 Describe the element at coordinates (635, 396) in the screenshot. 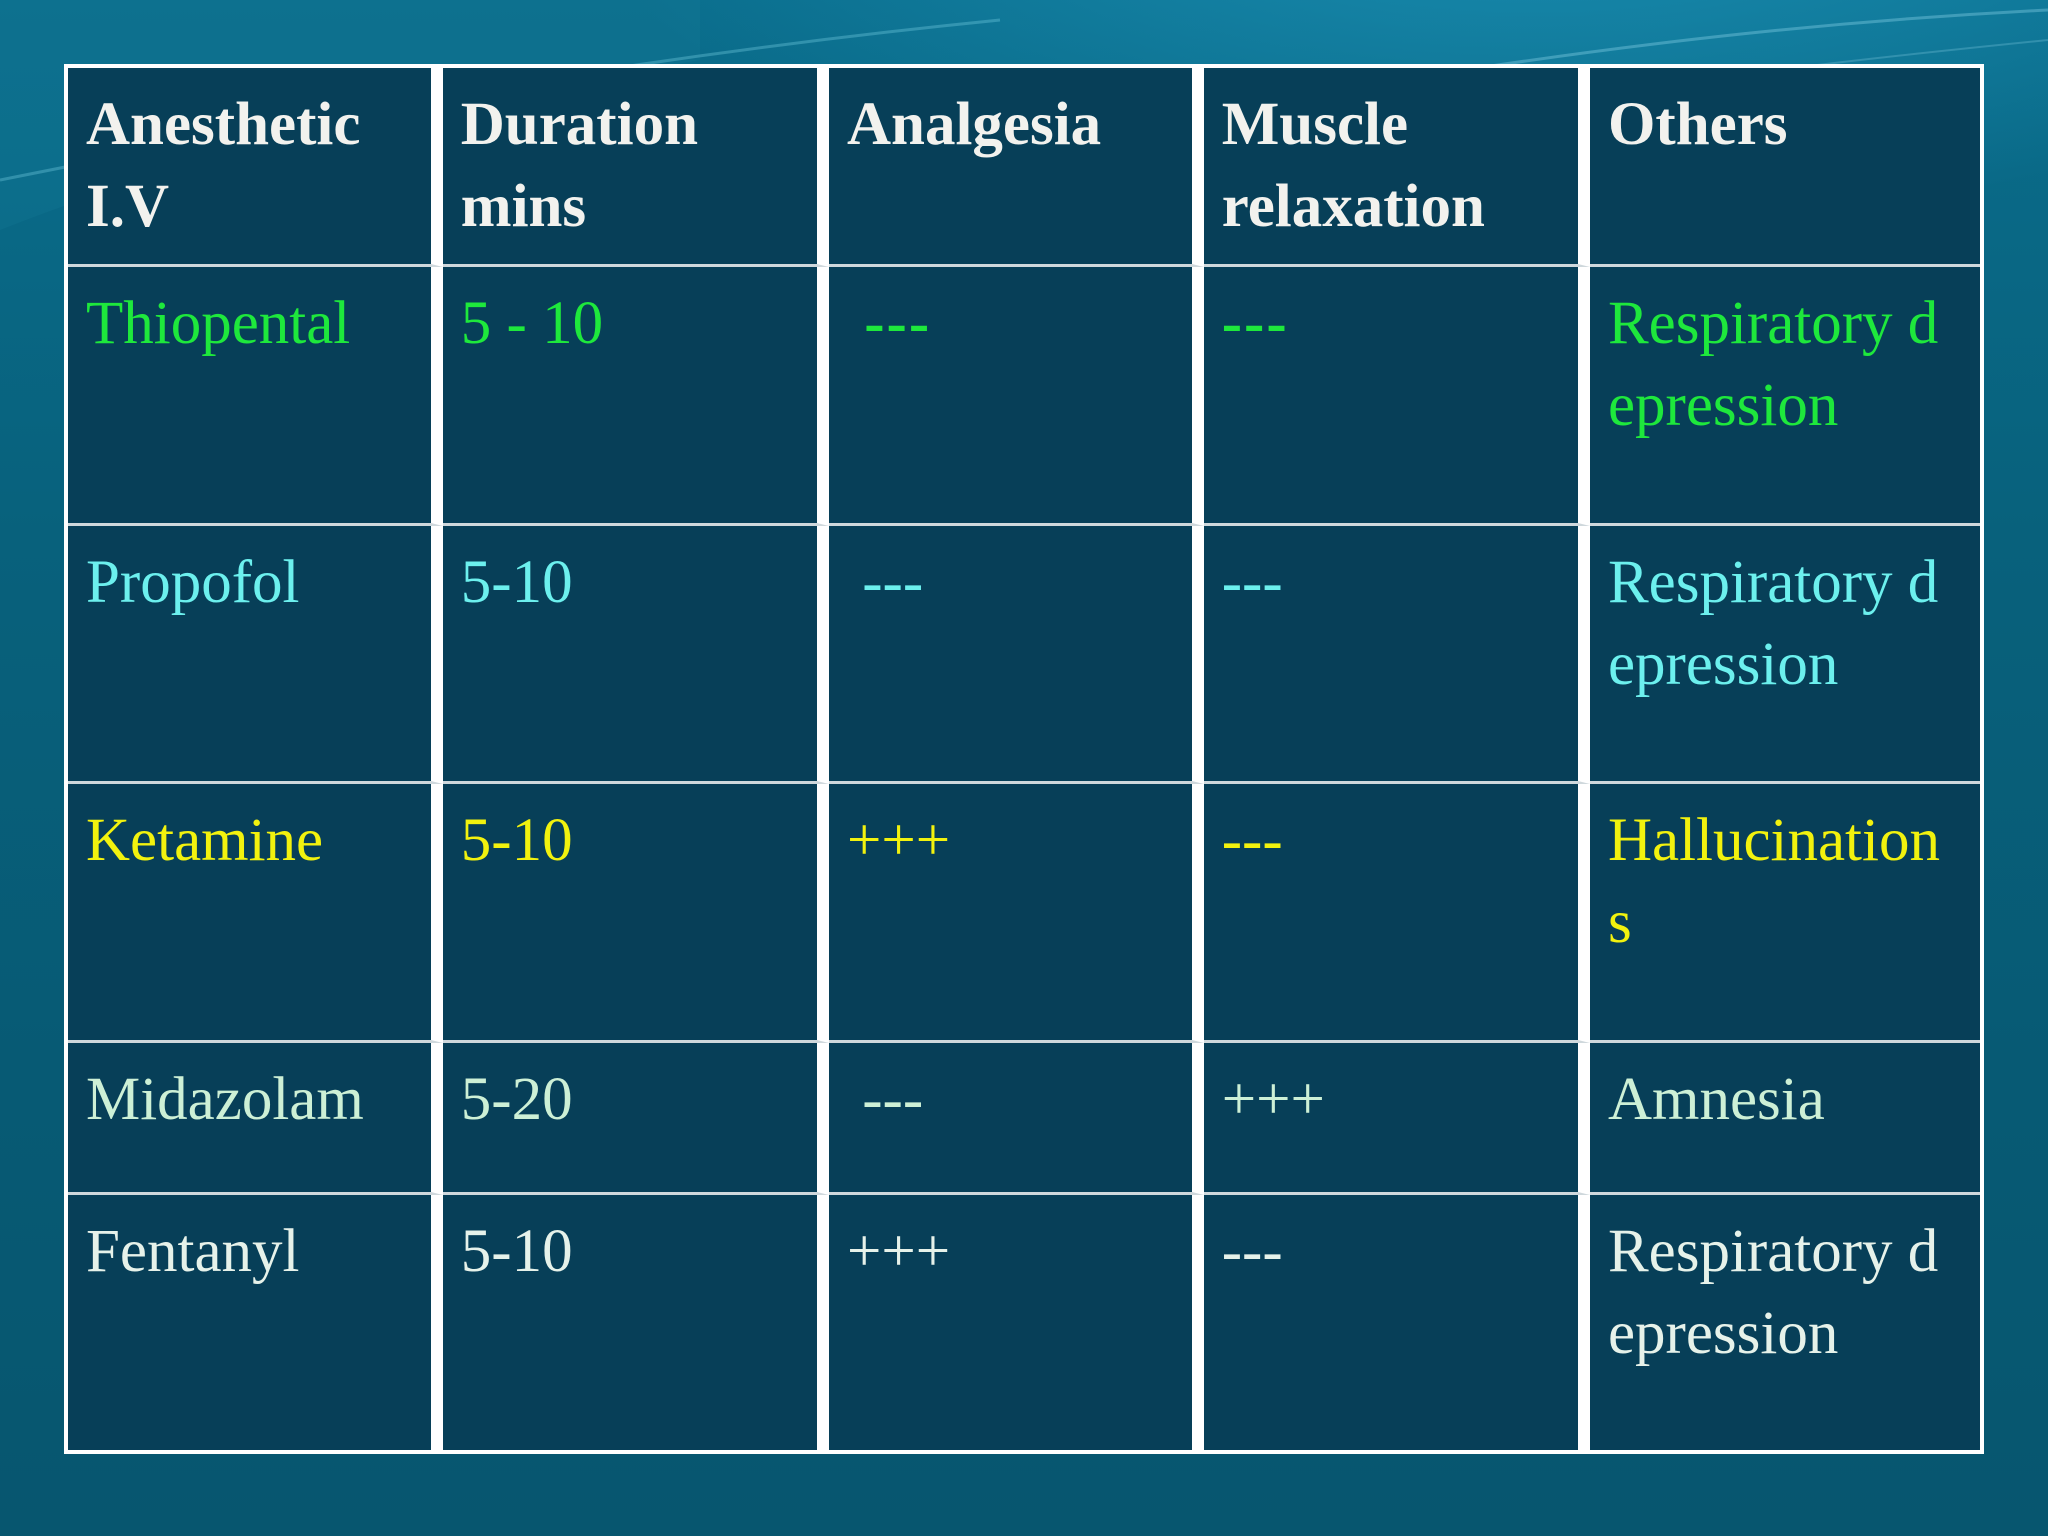

I see `cell-duration: 5 - 10` at that location.